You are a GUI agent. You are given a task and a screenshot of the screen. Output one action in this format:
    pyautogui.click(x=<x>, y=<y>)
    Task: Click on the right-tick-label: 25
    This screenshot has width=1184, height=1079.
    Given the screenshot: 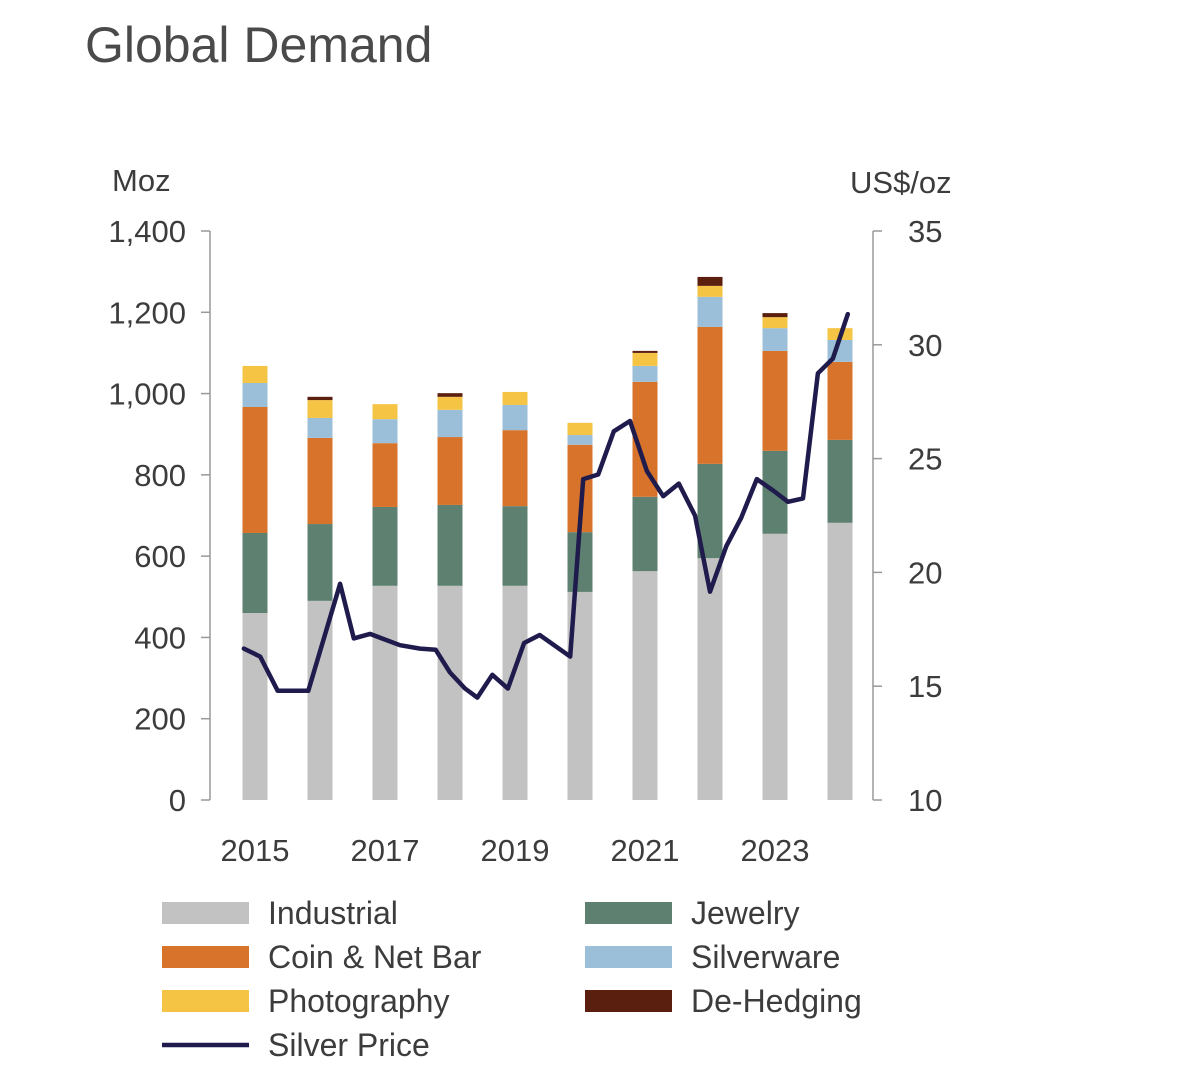 What is the action you would take?
    pyautogui.click(x=925, y=459)
    